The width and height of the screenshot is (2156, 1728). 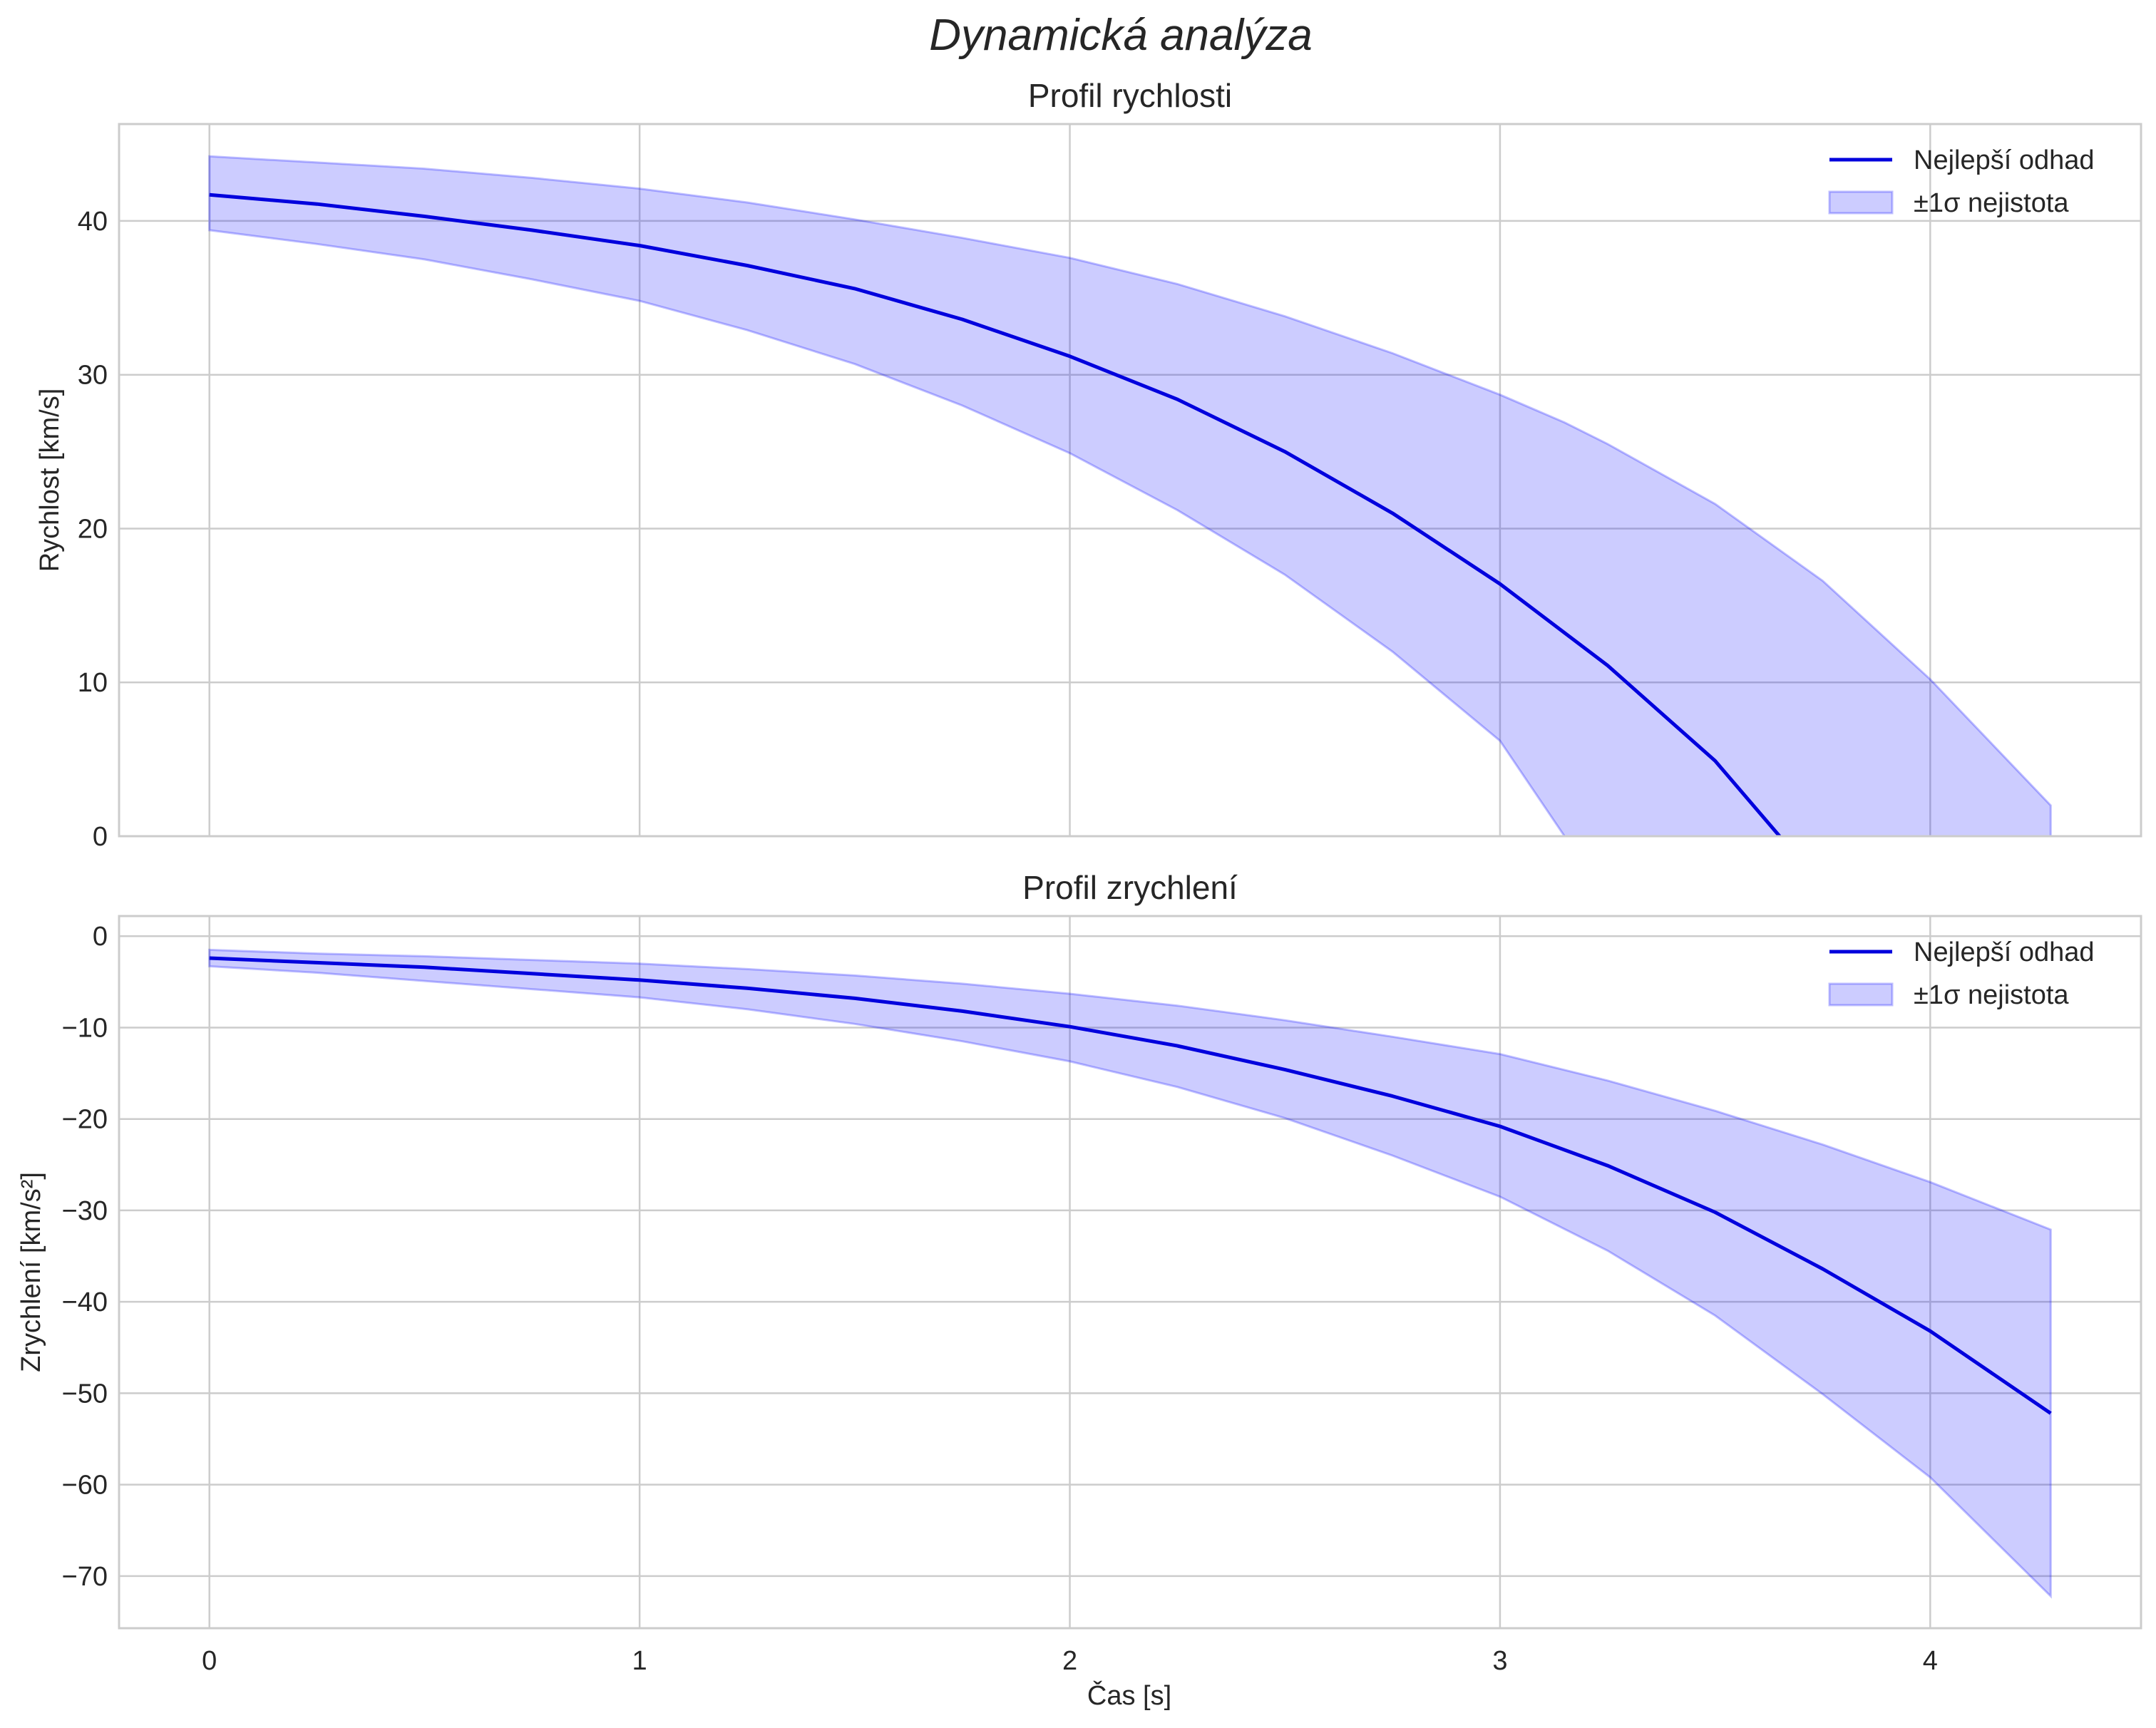 I want to click on y-tick-label: 40, so click(x=93, y=222).